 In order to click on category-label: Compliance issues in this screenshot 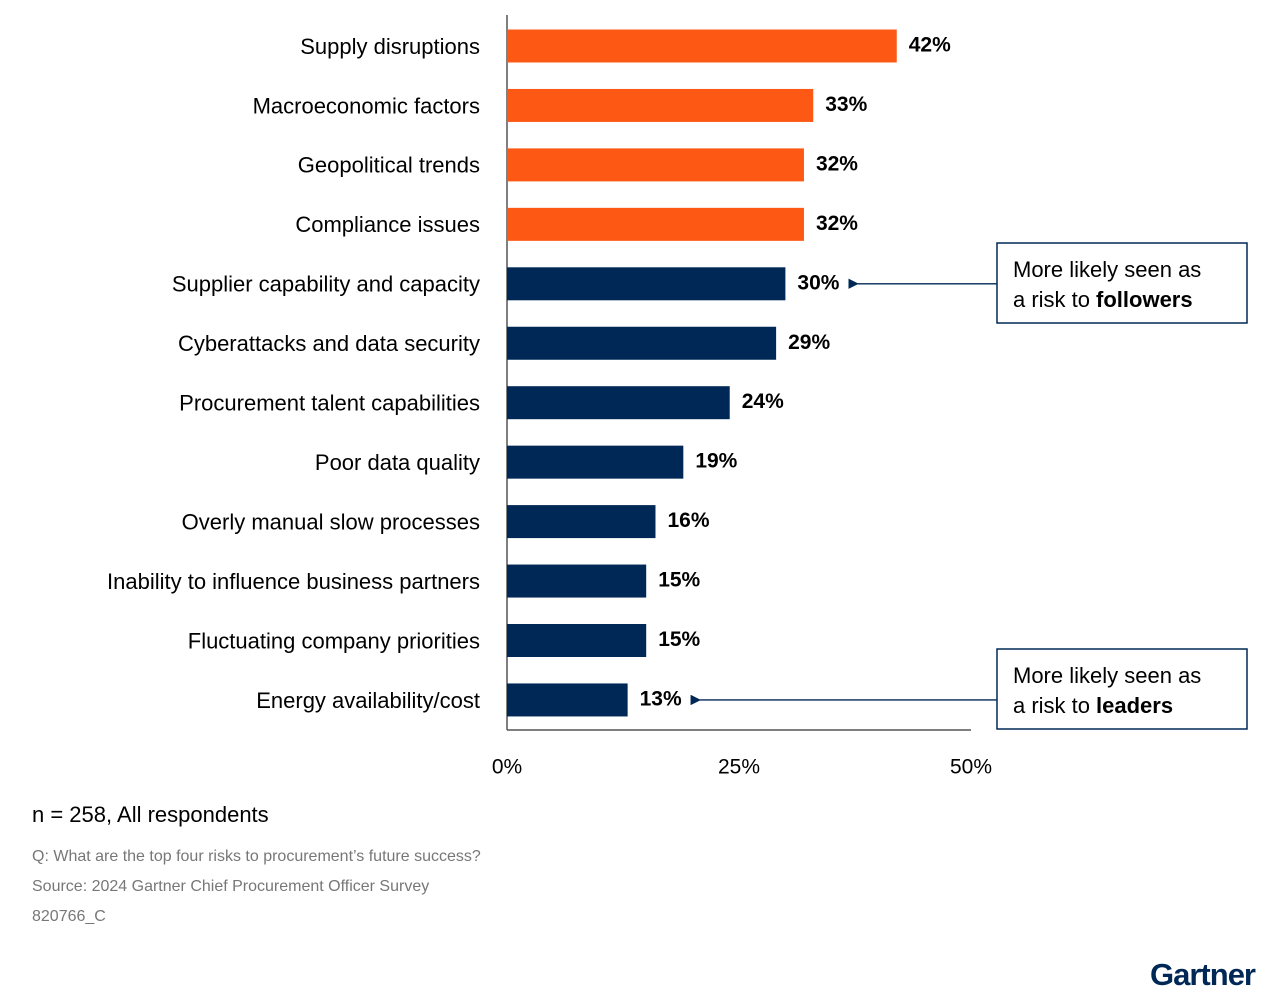, I will do `click(387, 224)`.